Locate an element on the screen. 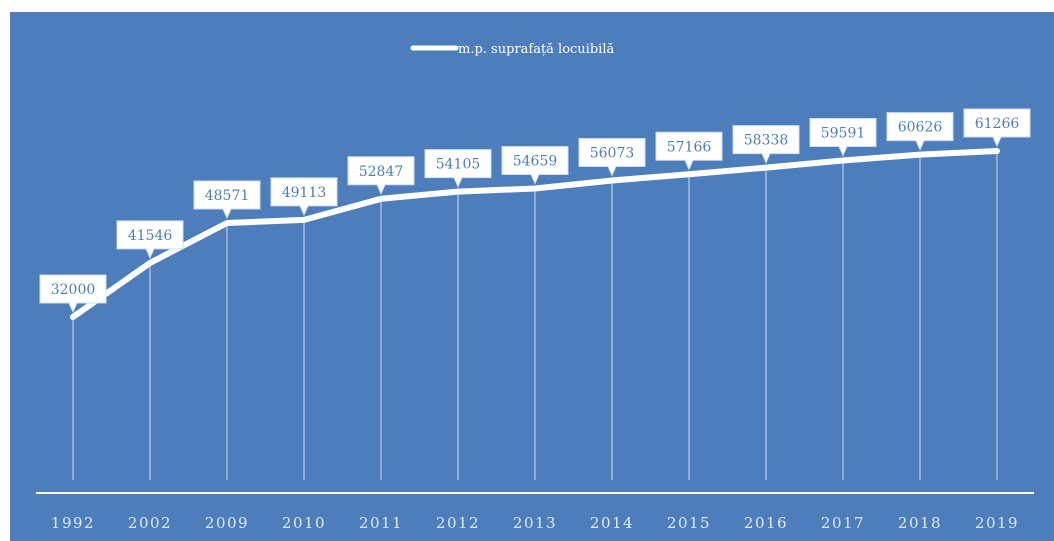 The image size is (1054, 541). data-label: 54659 is located at coordinates (535, 165).